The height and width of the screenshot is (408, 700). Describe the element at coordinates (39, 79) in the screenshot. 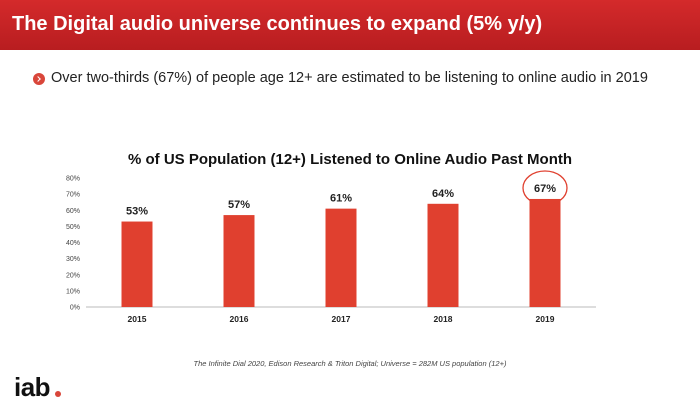

I see `bullet-arrow-icon` at that location.